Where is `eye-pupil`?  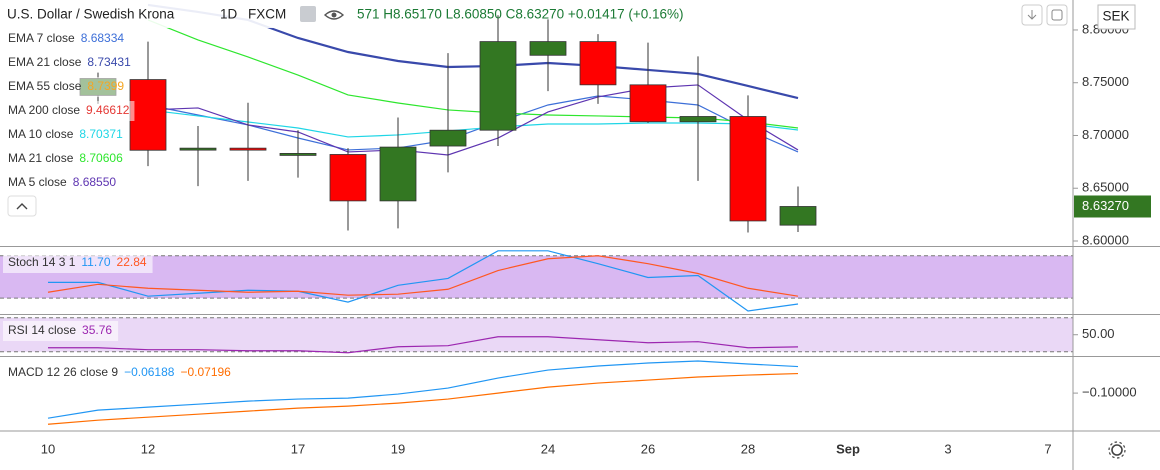 eye-pupil is located at coordinates (334, 15).